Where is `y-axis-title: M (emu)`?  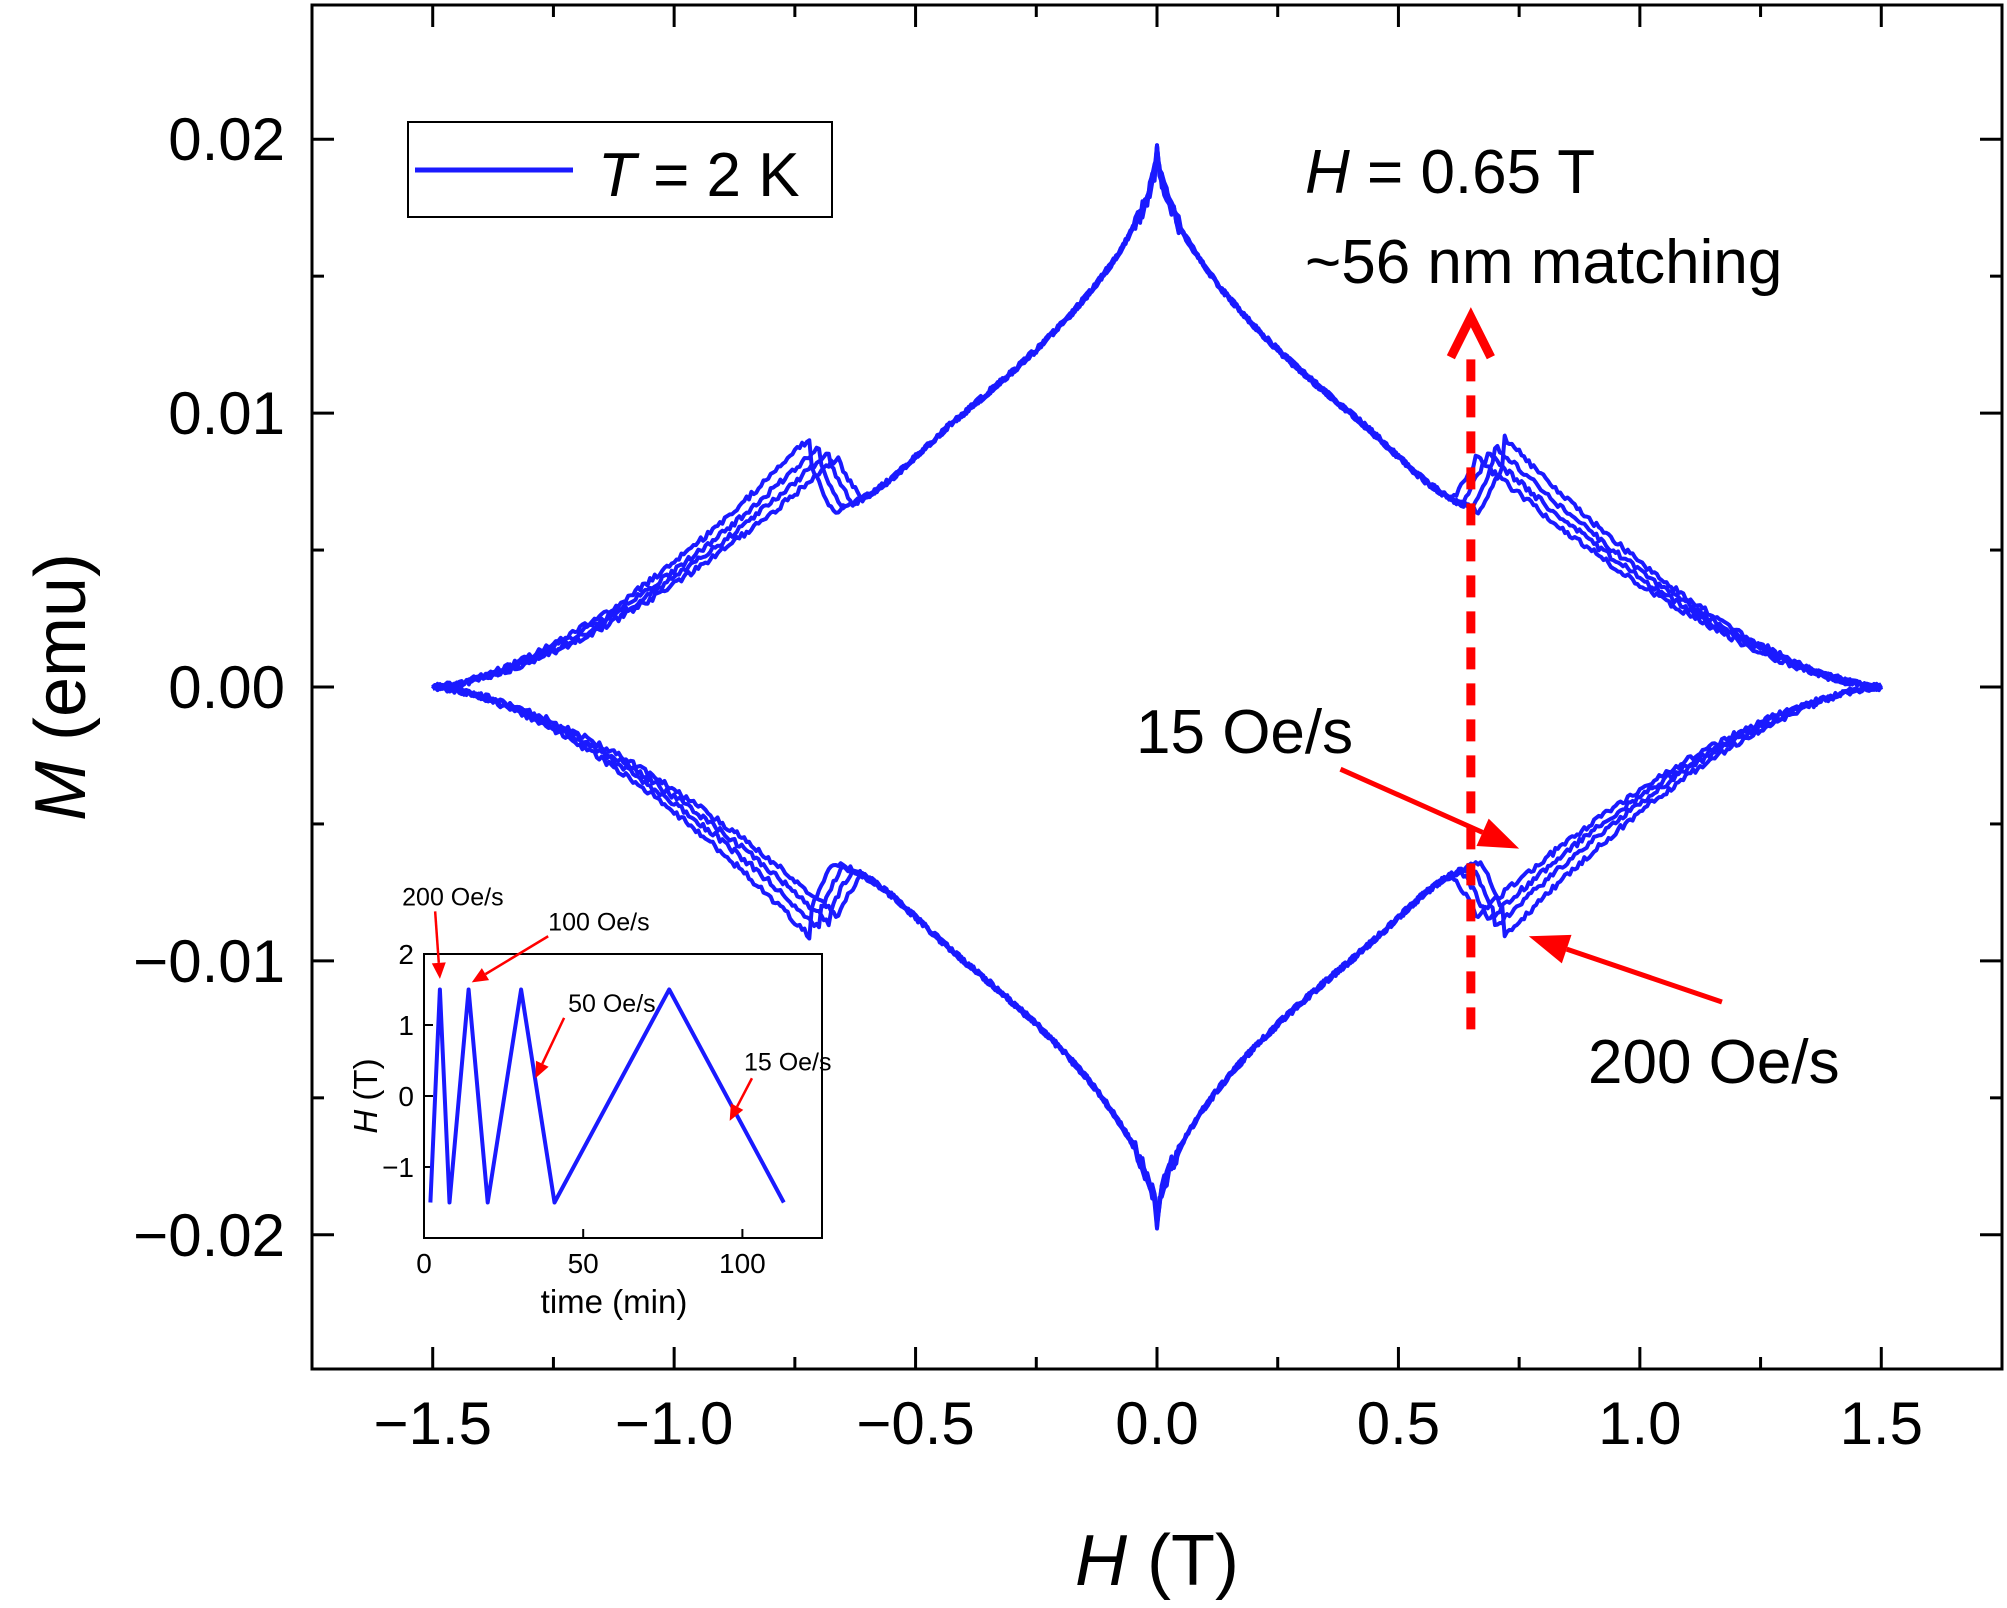
y-axis-title: M (emu) is located at coordinates (61, 687).